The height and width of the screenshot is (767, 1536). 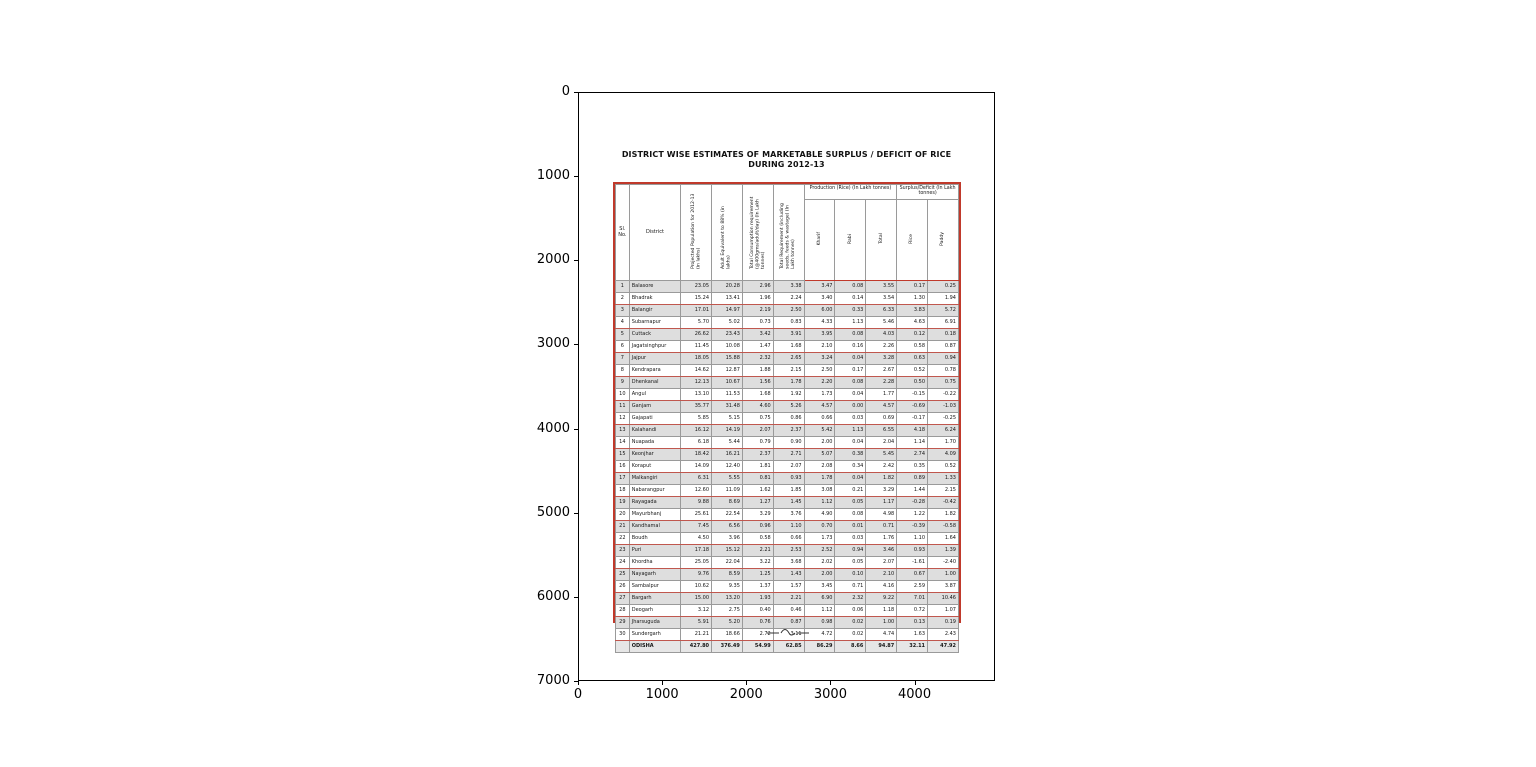 I want to click on district-cell: Cuttack, so click(x=655, y=334).